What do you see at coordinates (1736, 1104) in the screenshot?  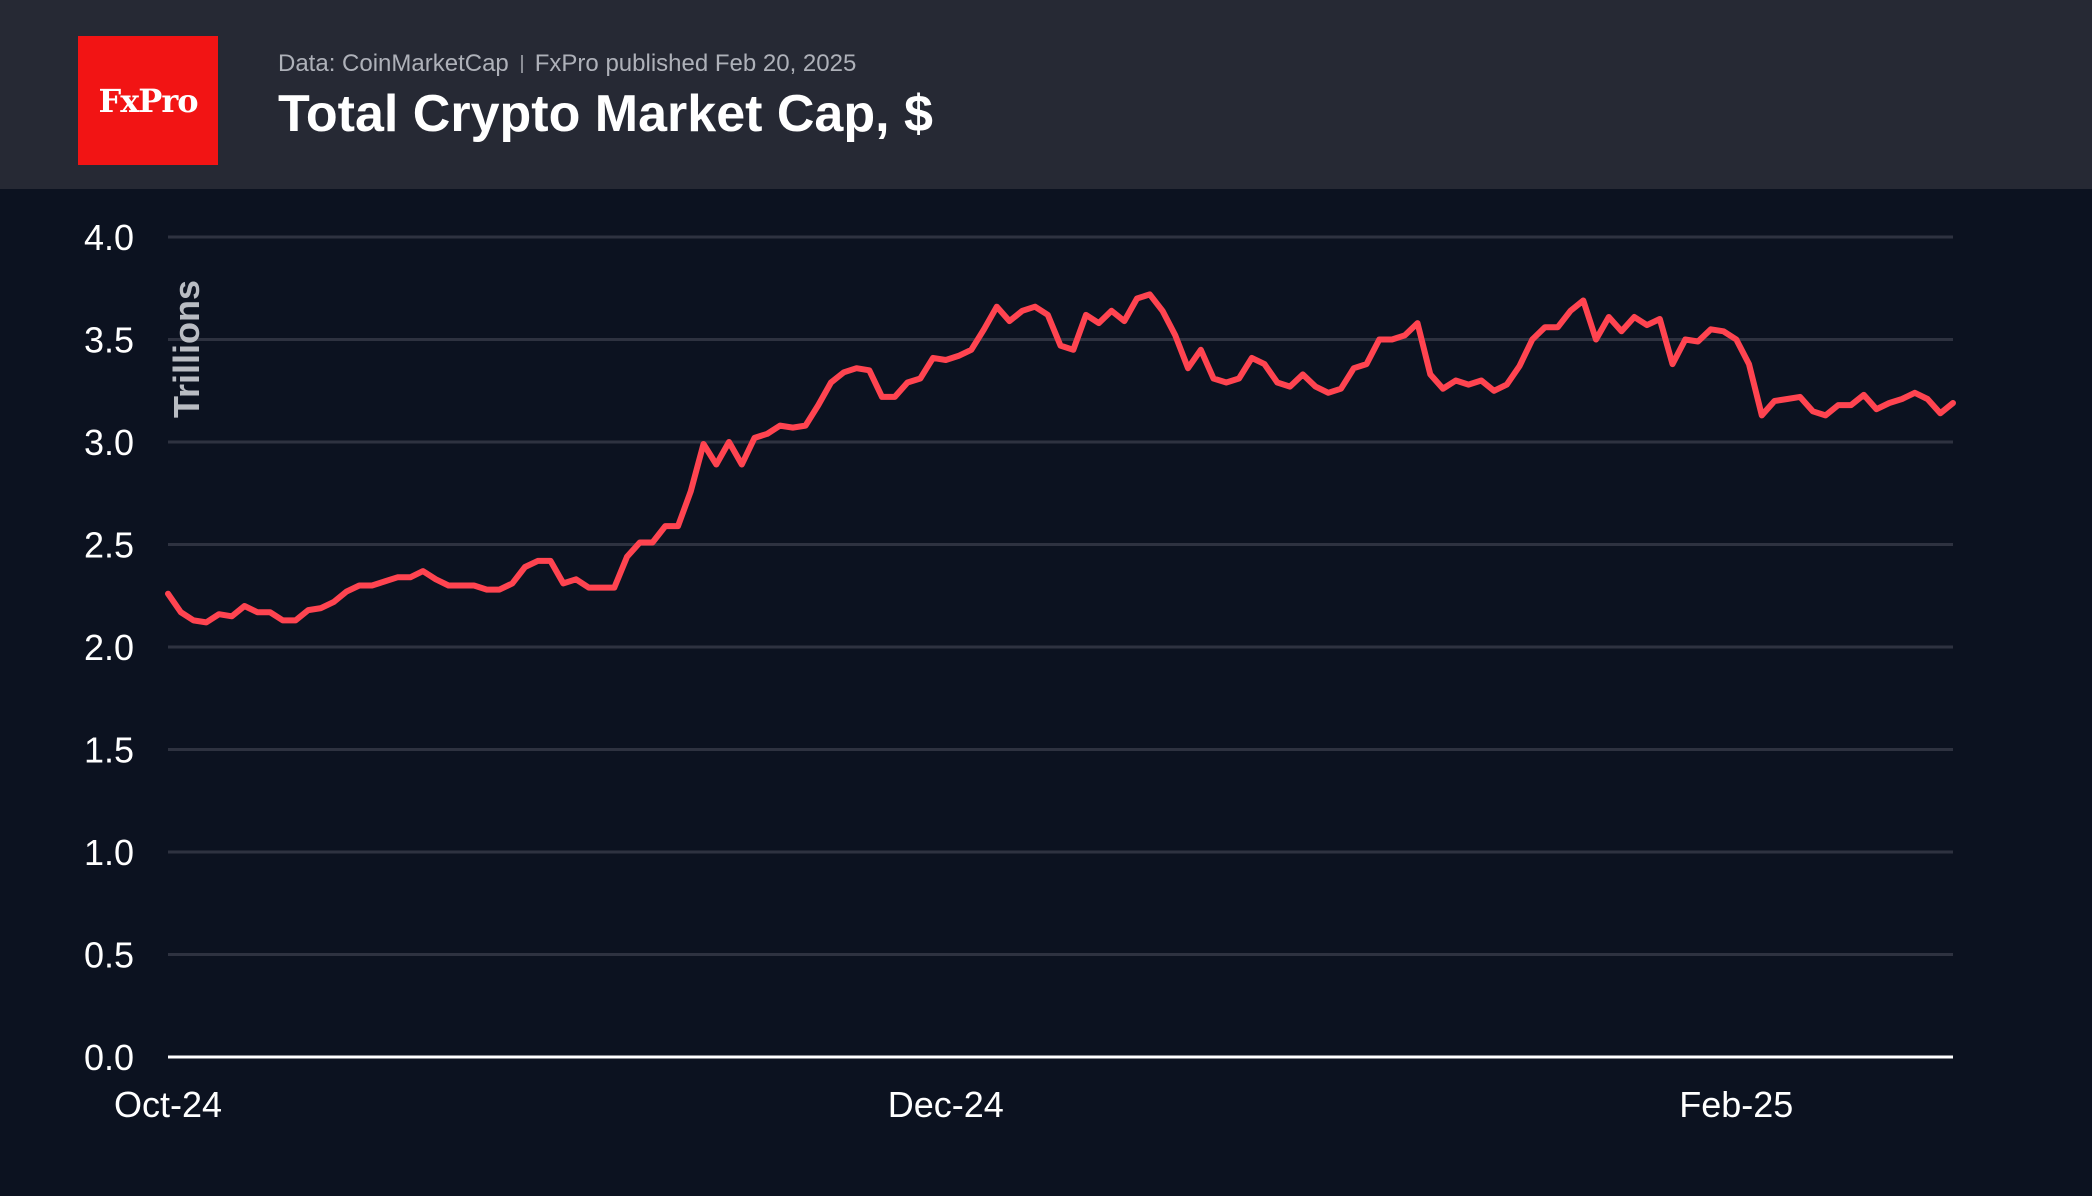 I see `x-tick-label: Feb-25` at bounding box center [1736, 1104].